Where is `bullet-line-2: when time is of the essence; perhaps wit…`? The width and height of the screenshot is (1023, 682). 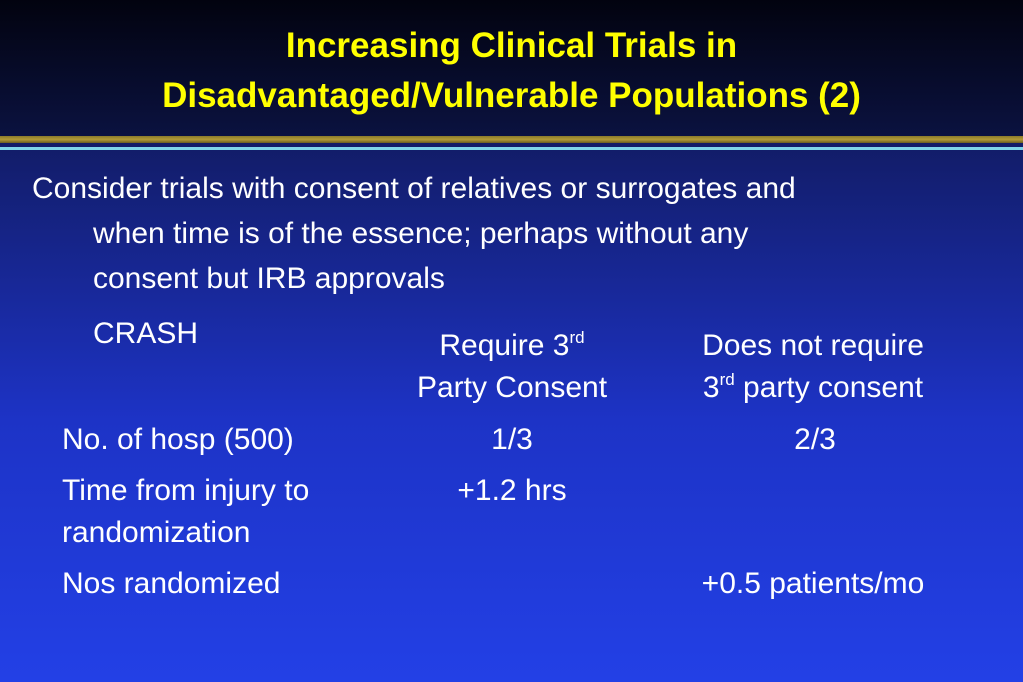 bullet-line-2: when time is of the essence; perhaps wit… is located at coordinates (421, 233).